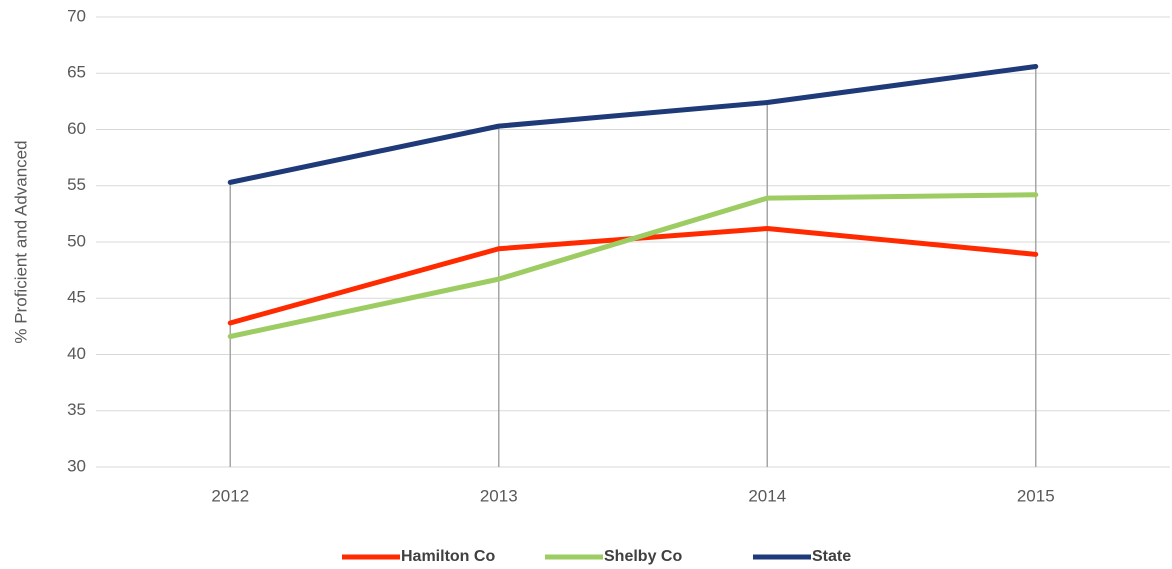  What do you see at coordinates (1036, 495) in the screenshot?
I see `x-tick-label: 2015` at bounding box center [1036, 495].